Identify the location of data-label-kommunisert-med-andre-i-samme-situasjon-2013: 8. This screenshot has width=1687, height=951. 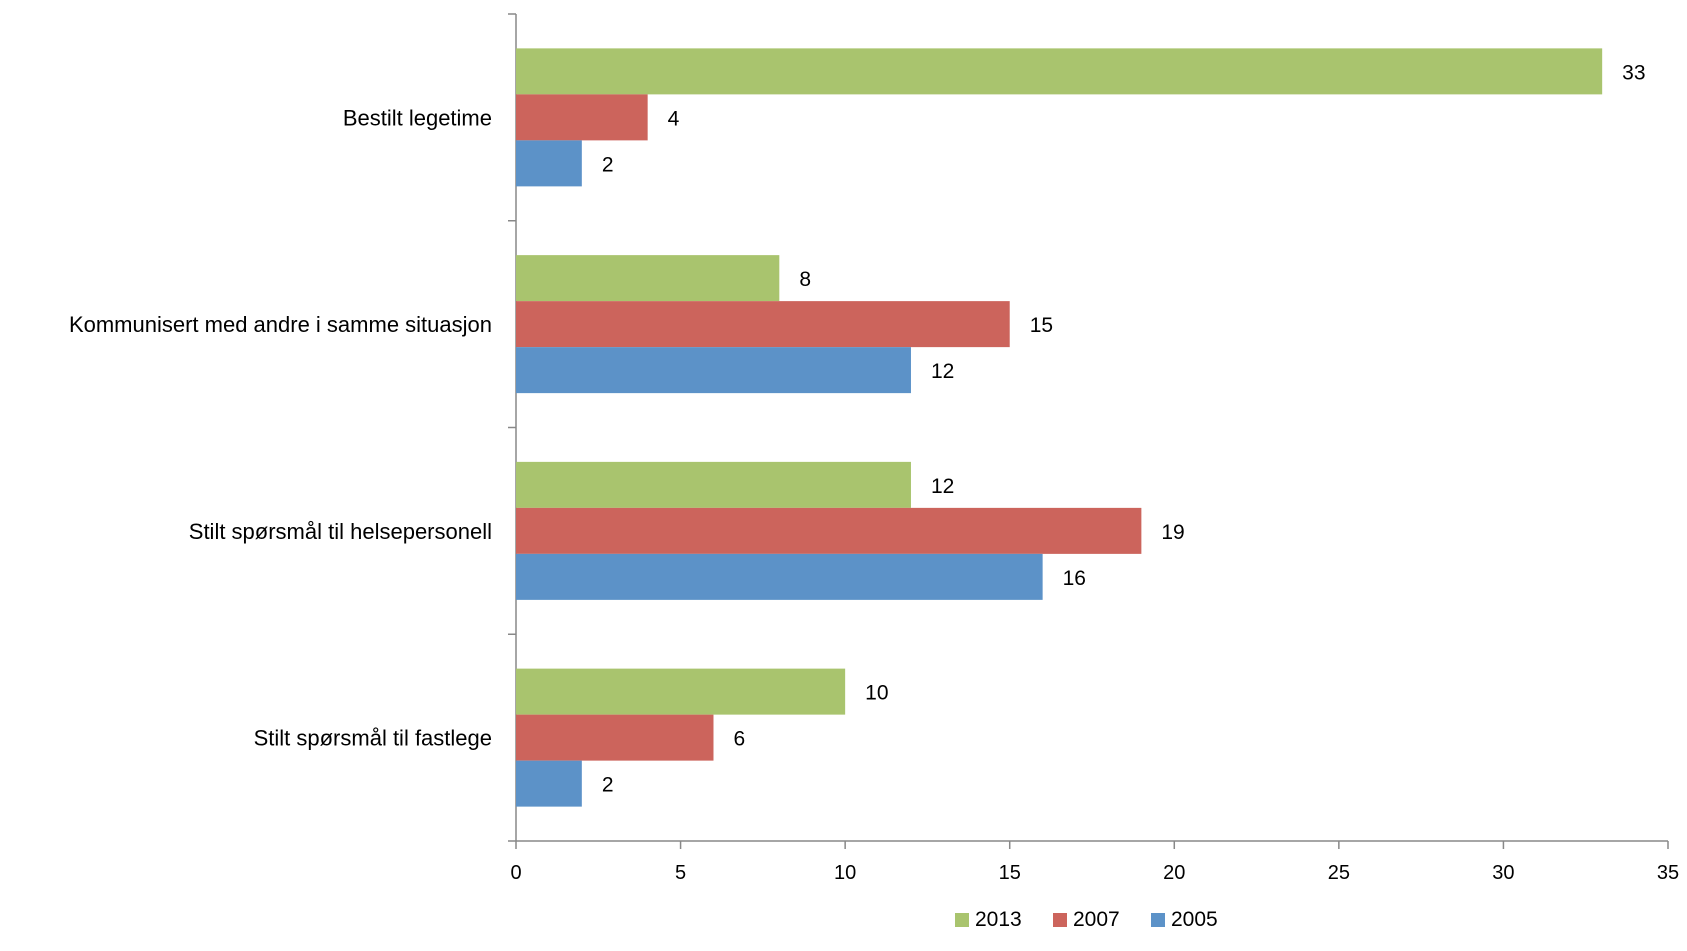
(805, 279).